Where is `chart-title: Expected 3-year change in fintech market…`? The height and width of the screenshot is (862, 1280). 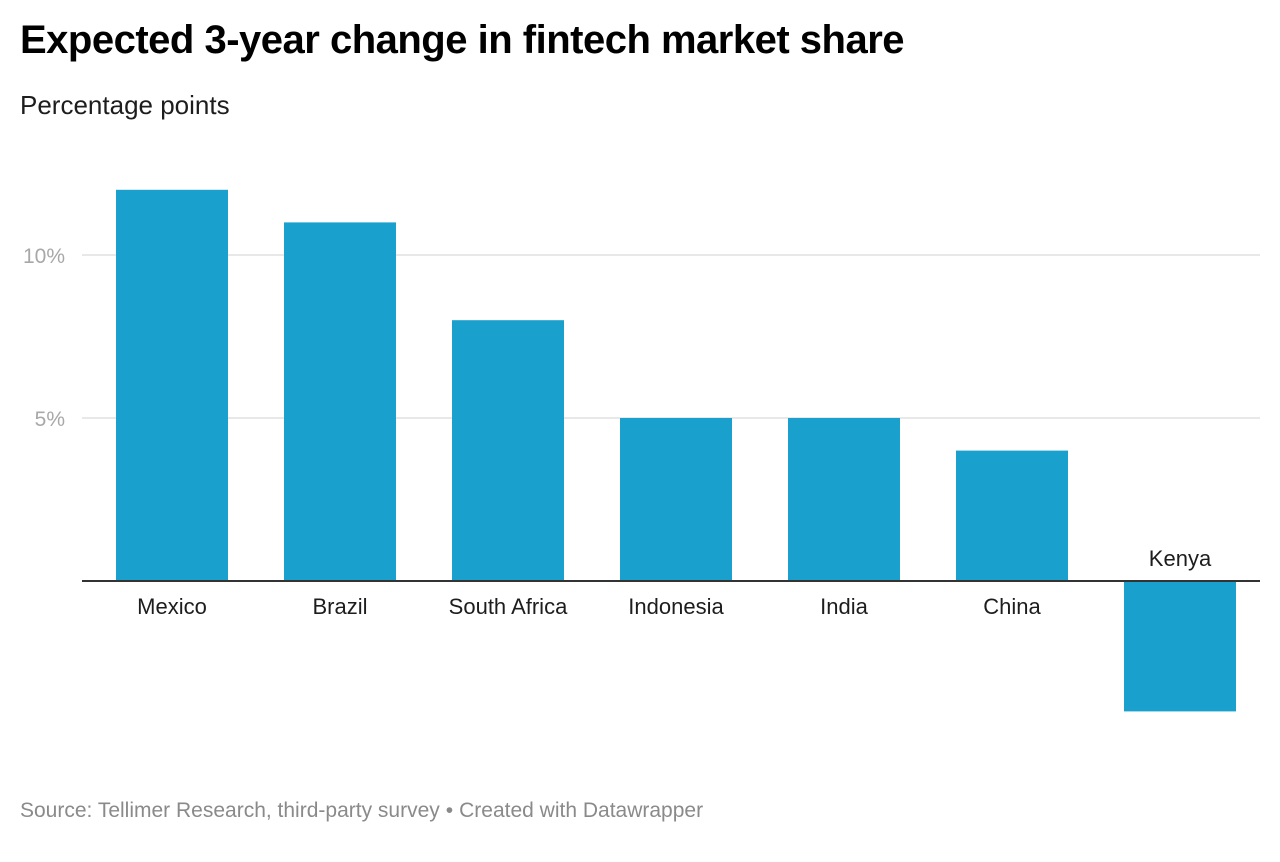 chart-title: Expected 3-year change in fintech market… is located at coordinates (462, 40).